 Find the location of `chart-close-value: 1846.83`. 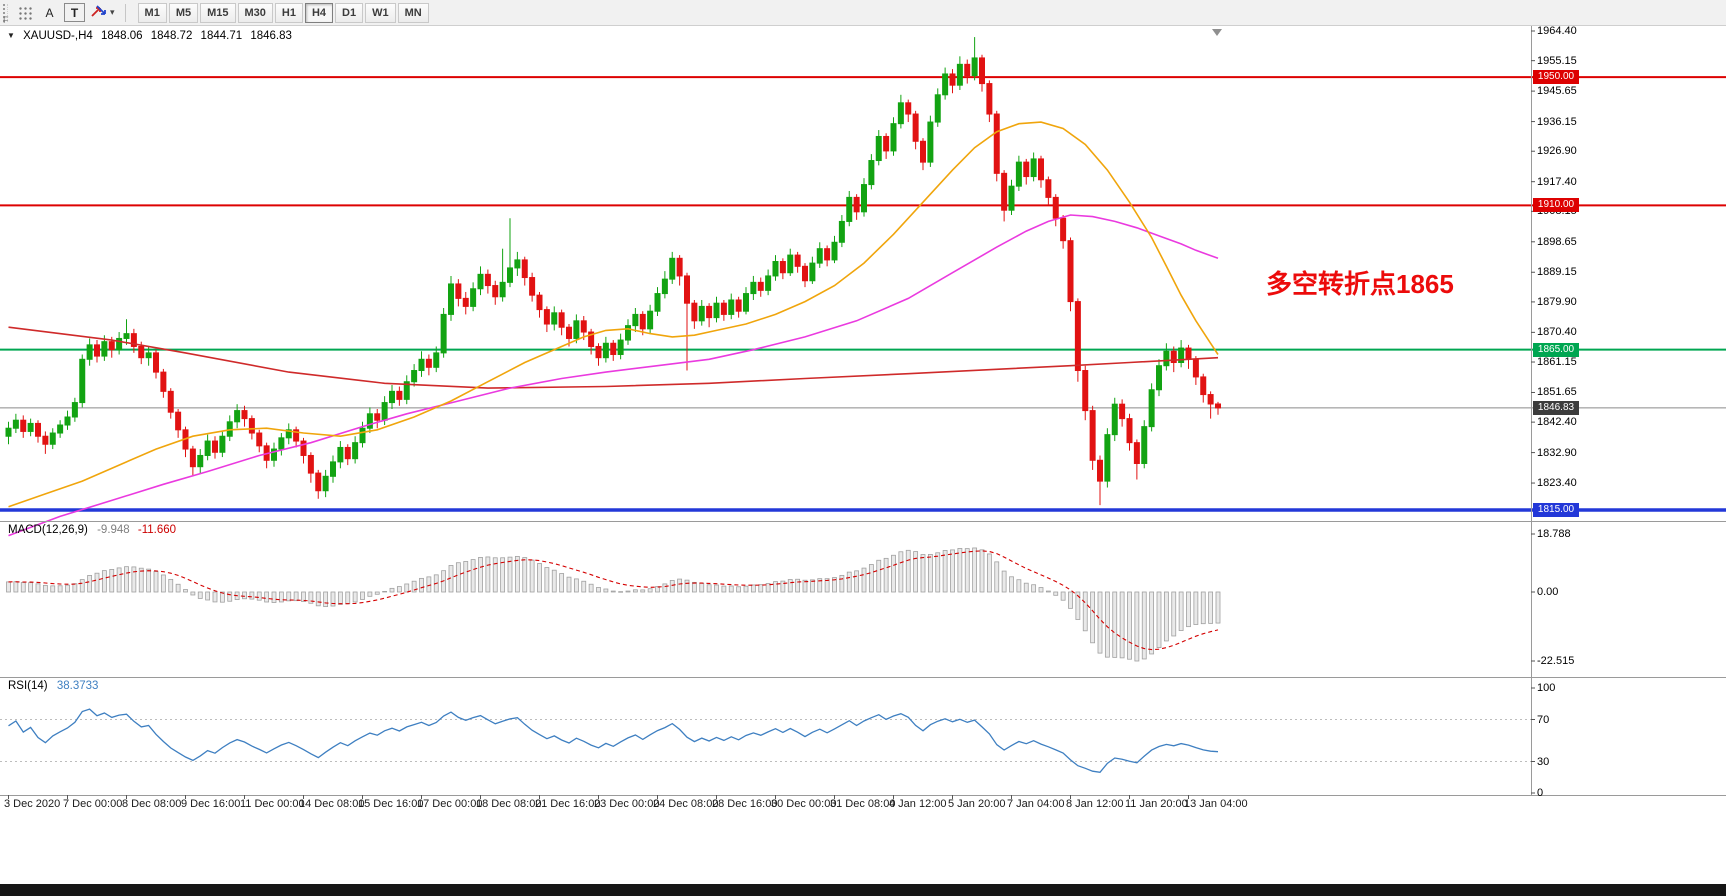

chart-close-value: 1846.83 is located at coordinates (271, 36).